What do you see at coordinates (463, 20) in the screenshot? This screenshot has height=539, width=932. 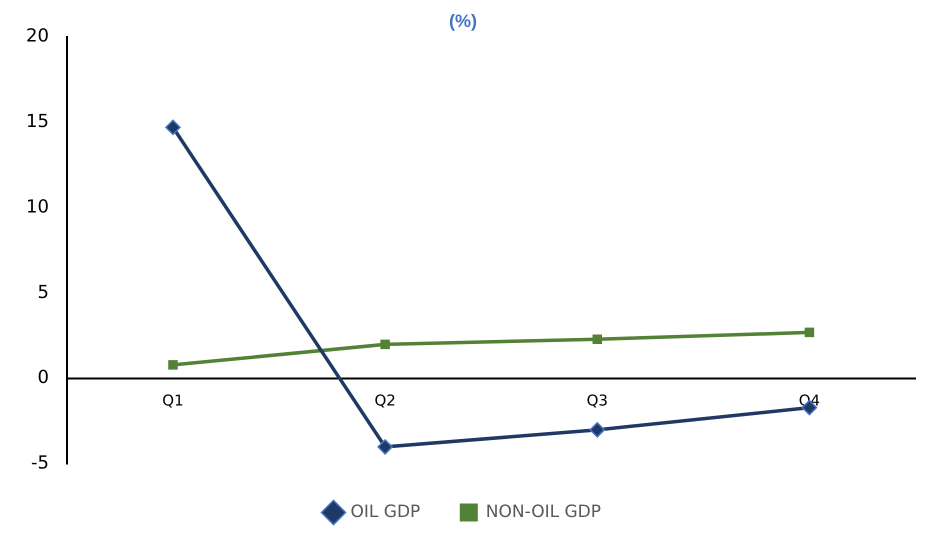 I see `chart-title: (%)` at bounding box center [463, 20].